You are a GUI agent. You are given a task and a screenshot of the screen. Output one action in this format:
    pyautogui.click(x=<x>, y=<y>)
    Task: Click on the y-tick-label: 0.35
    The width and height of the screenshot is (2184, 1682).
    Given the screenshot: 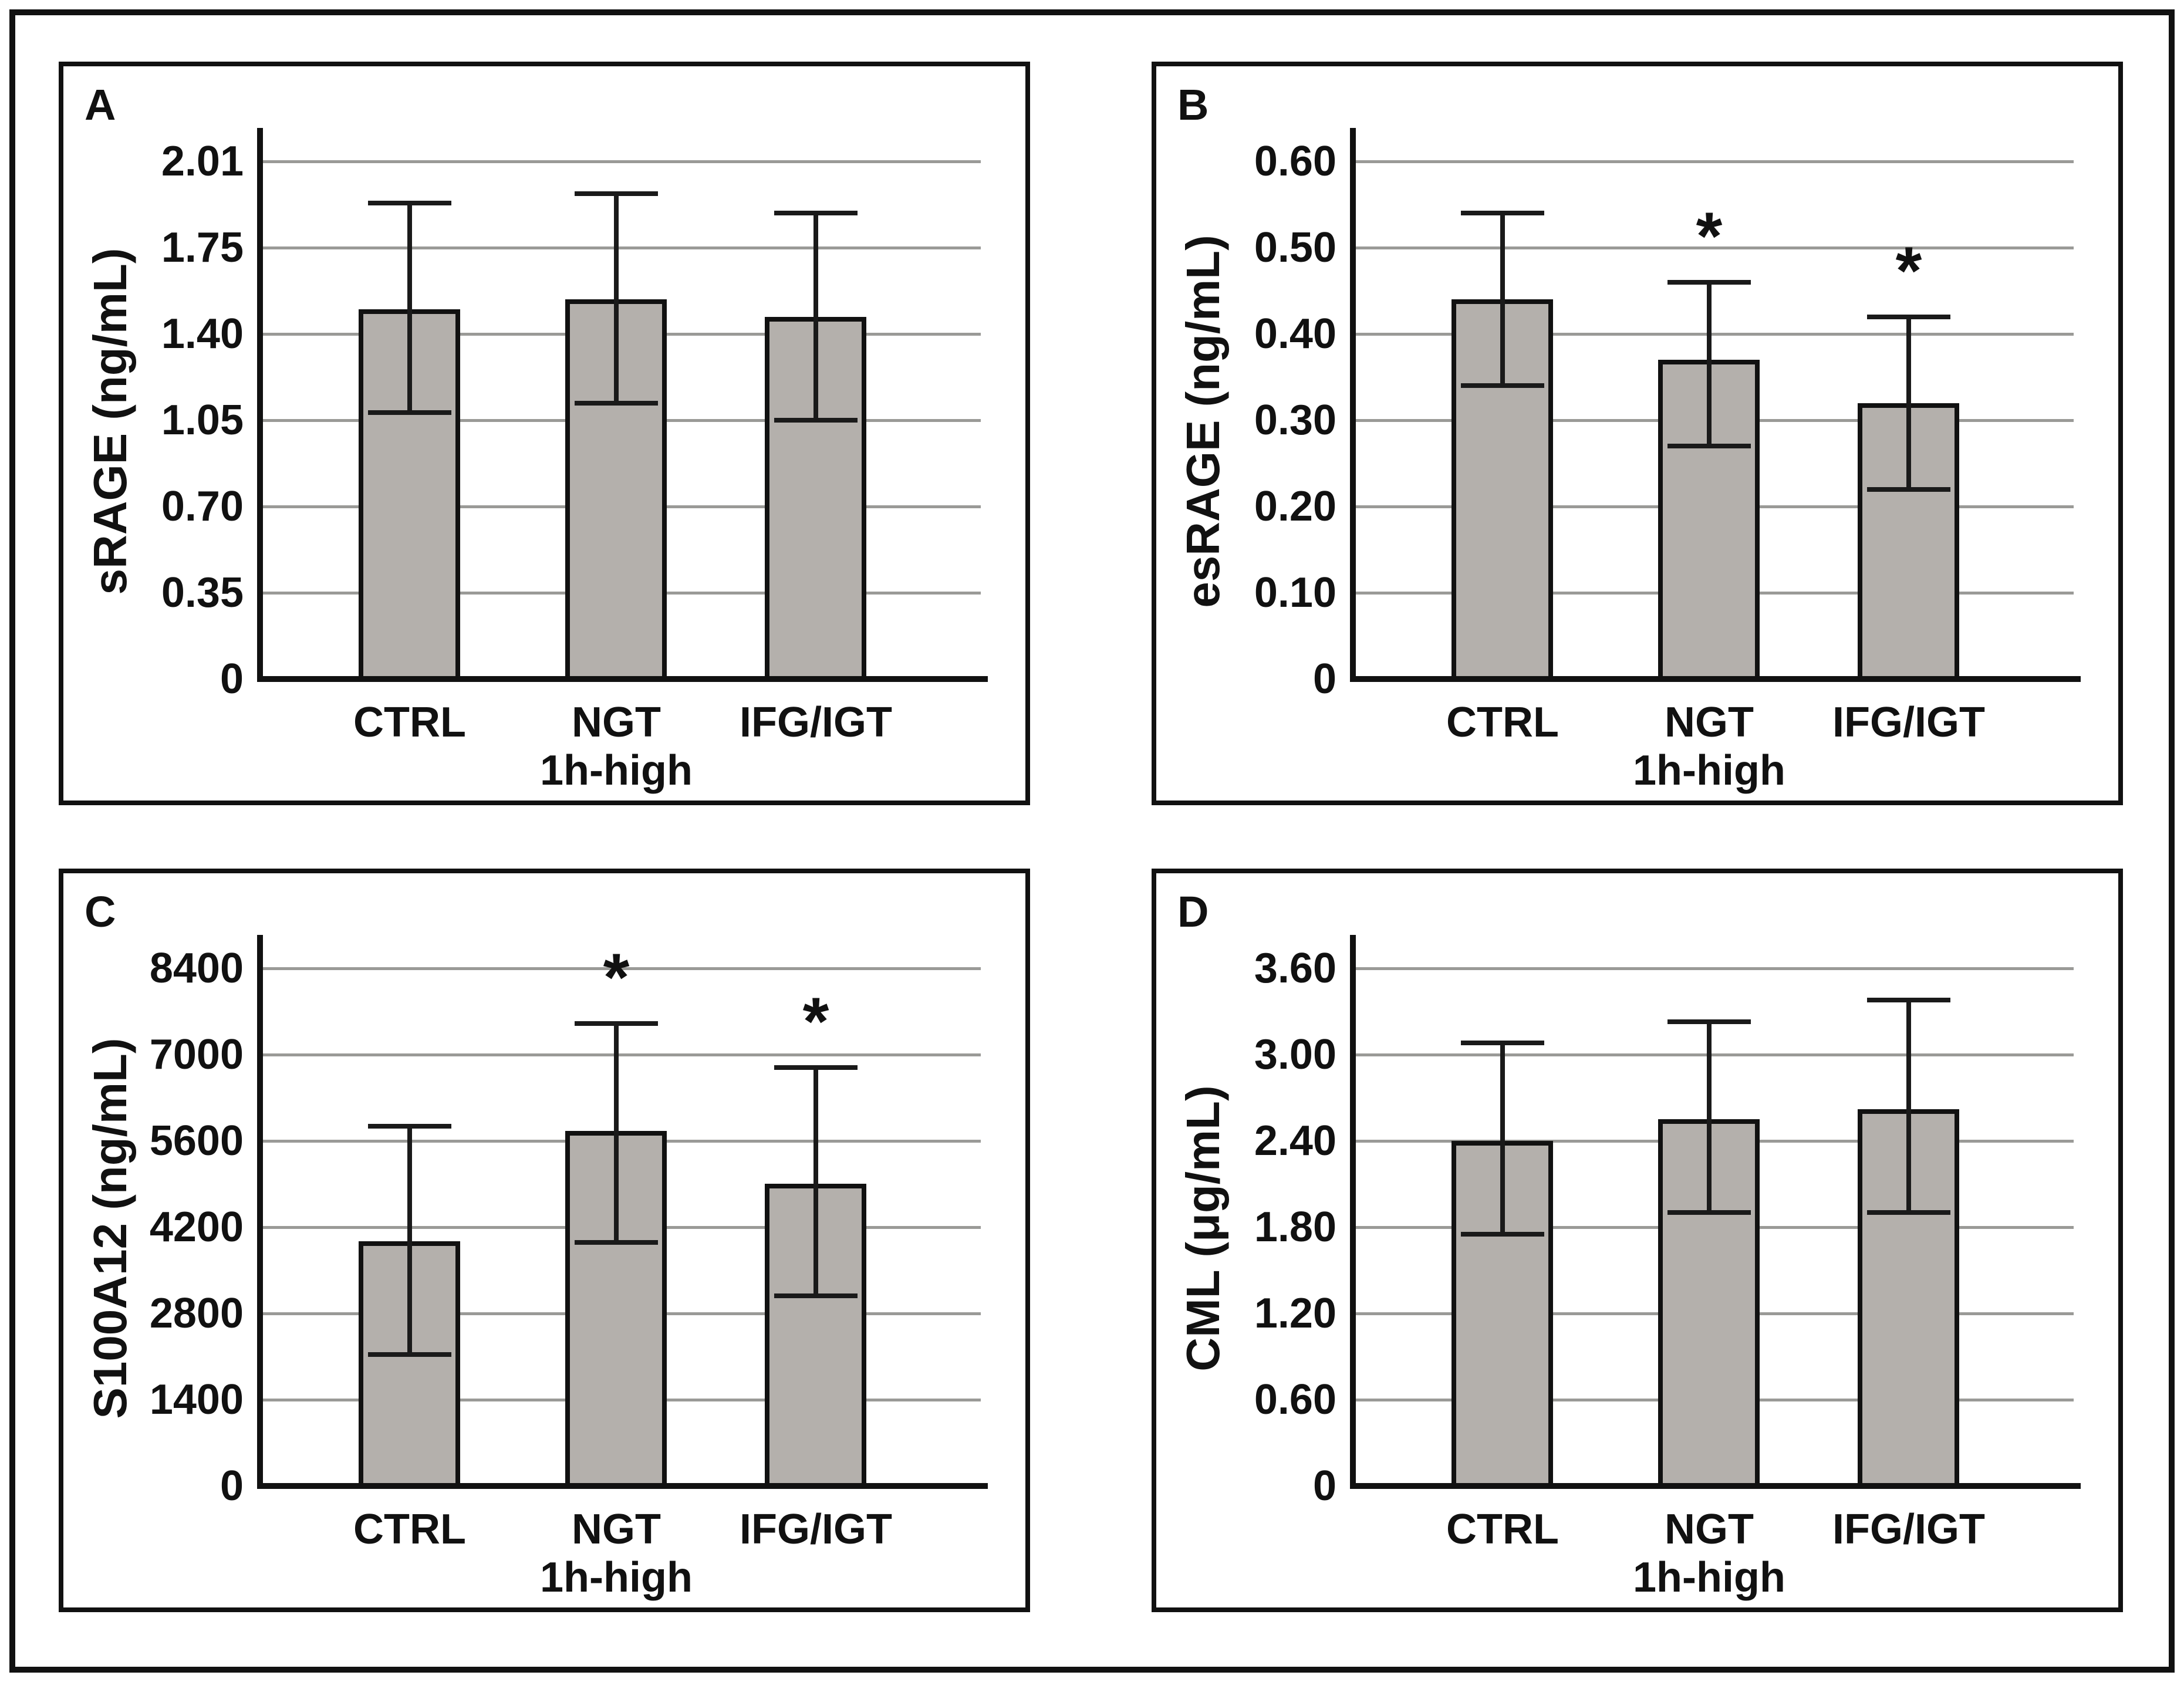 What is the action you would take?
    pyautogui.click(x=202, y=592)
    